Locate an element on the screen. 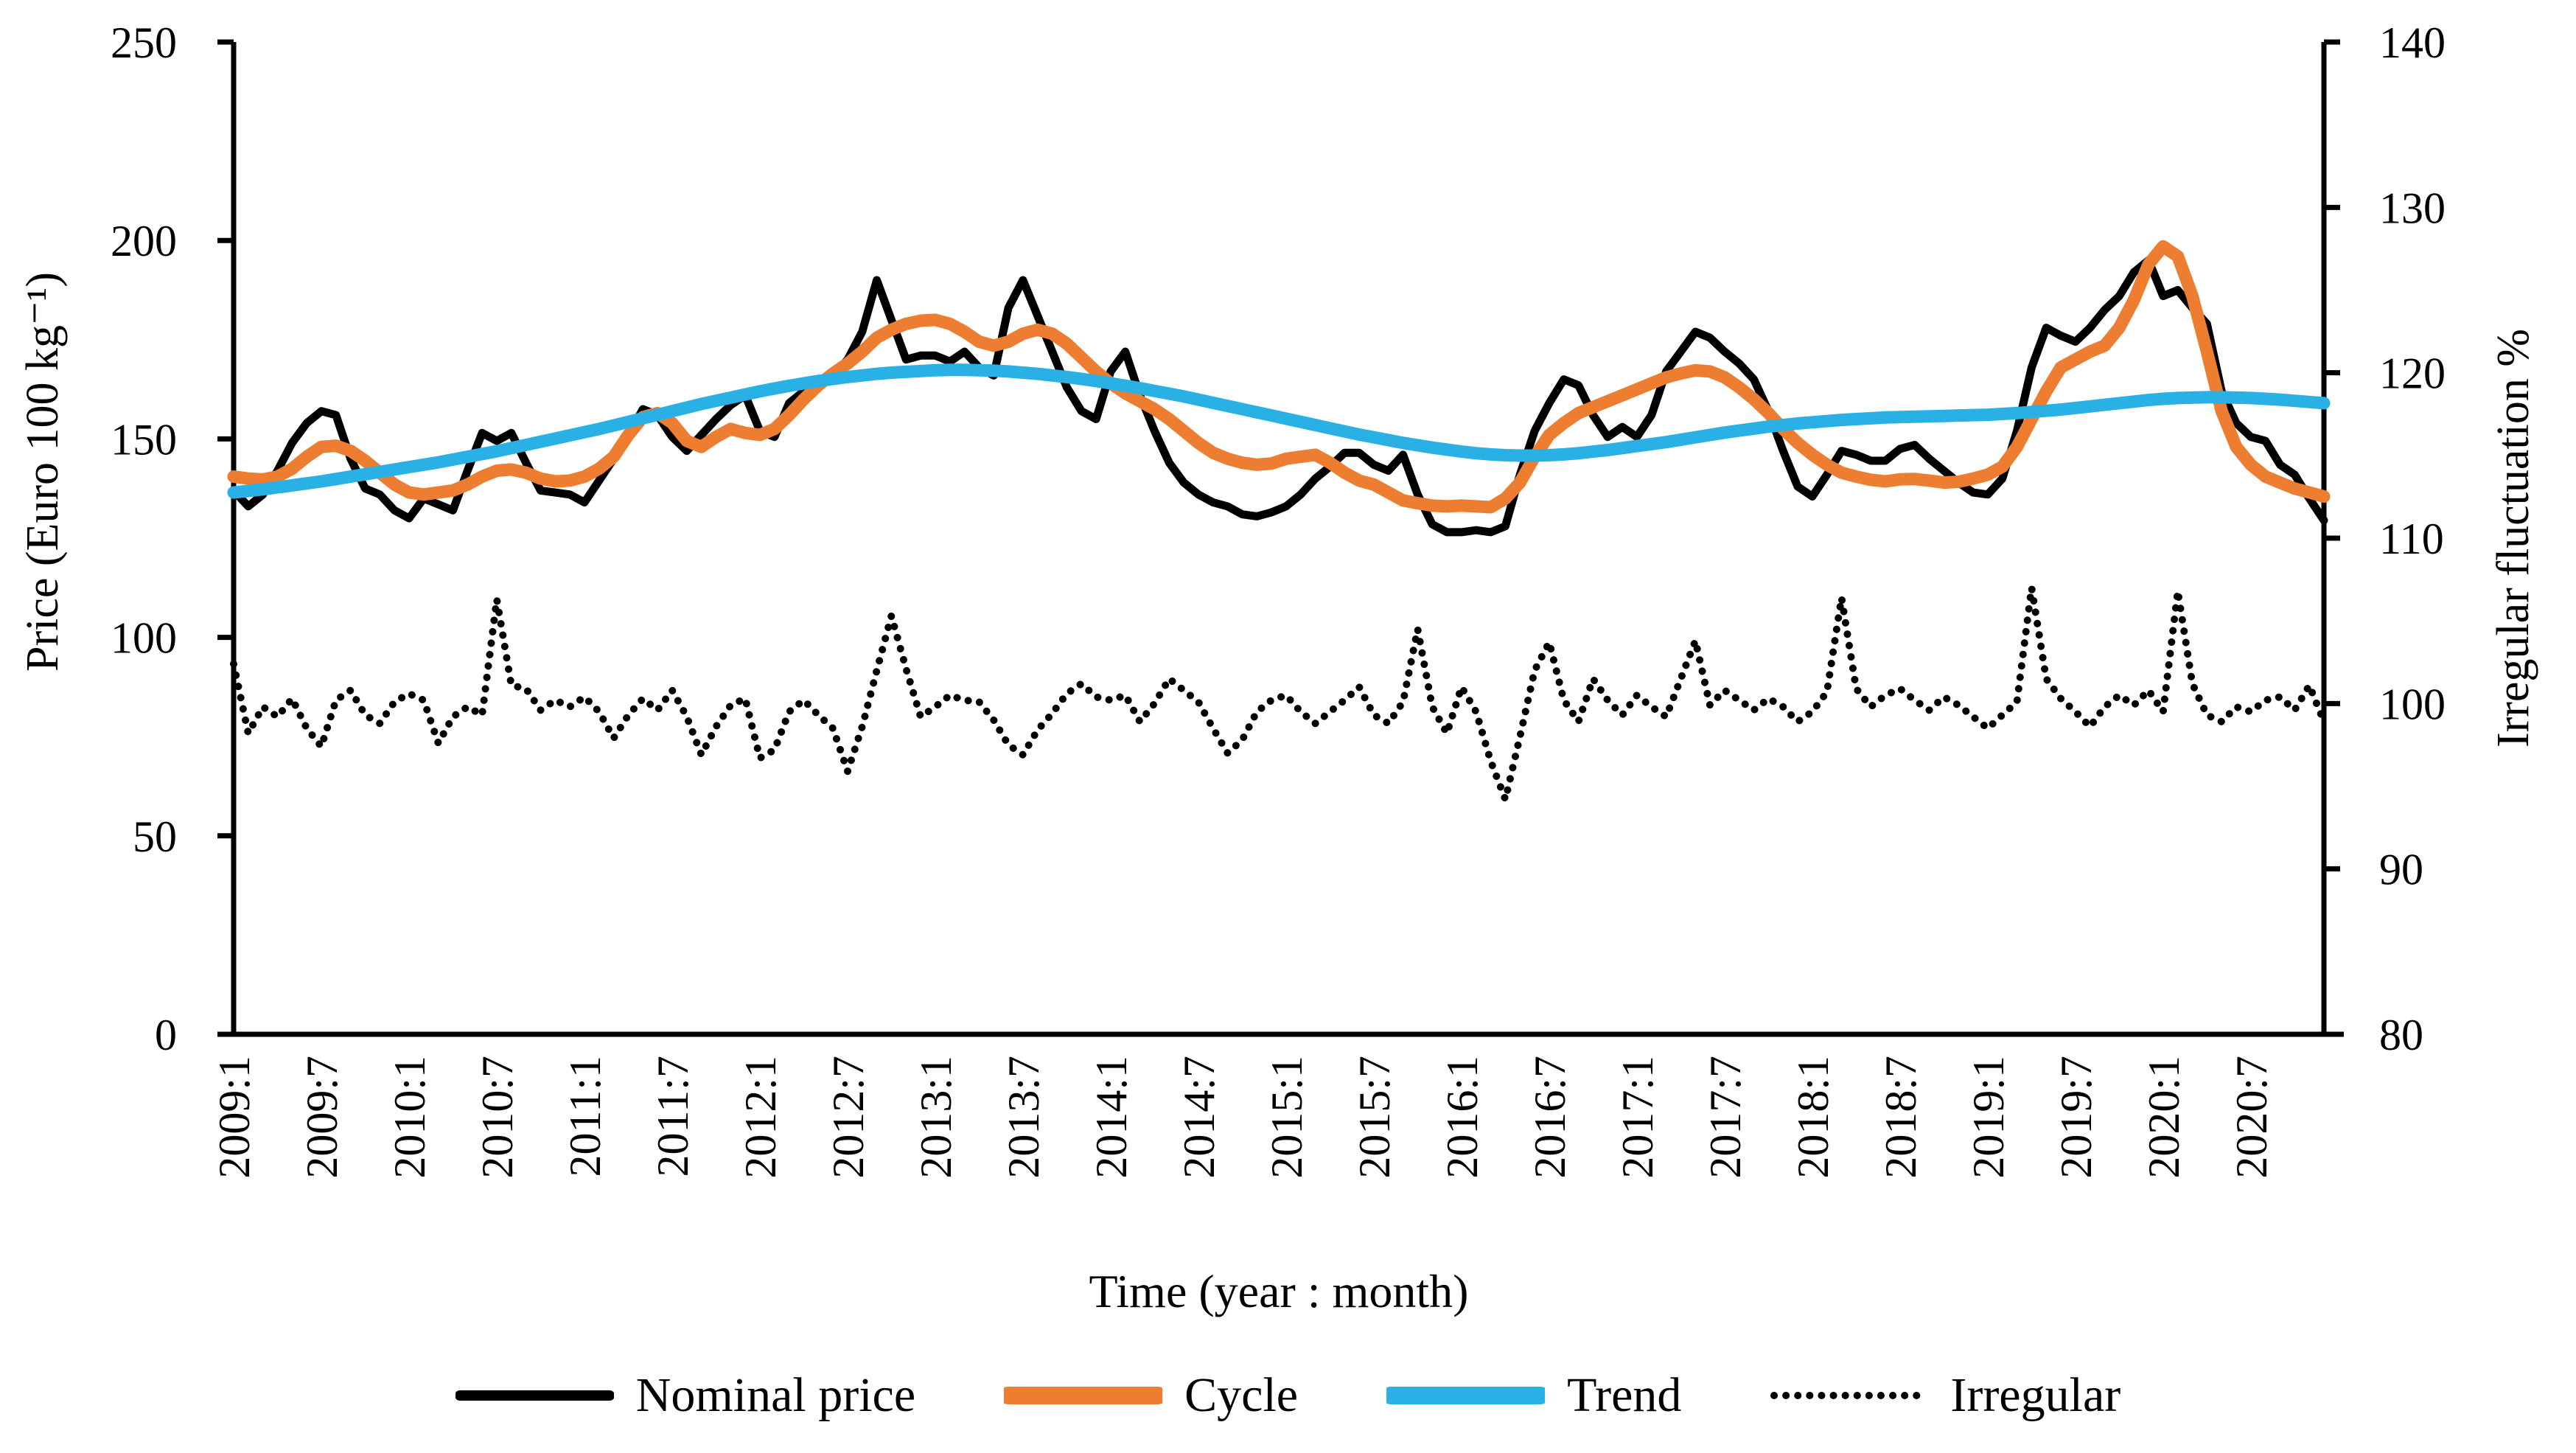 This screenshot has width=2576, height=1453. x-tick-label: 2013:7 is located at coordinates (1024, 1117).